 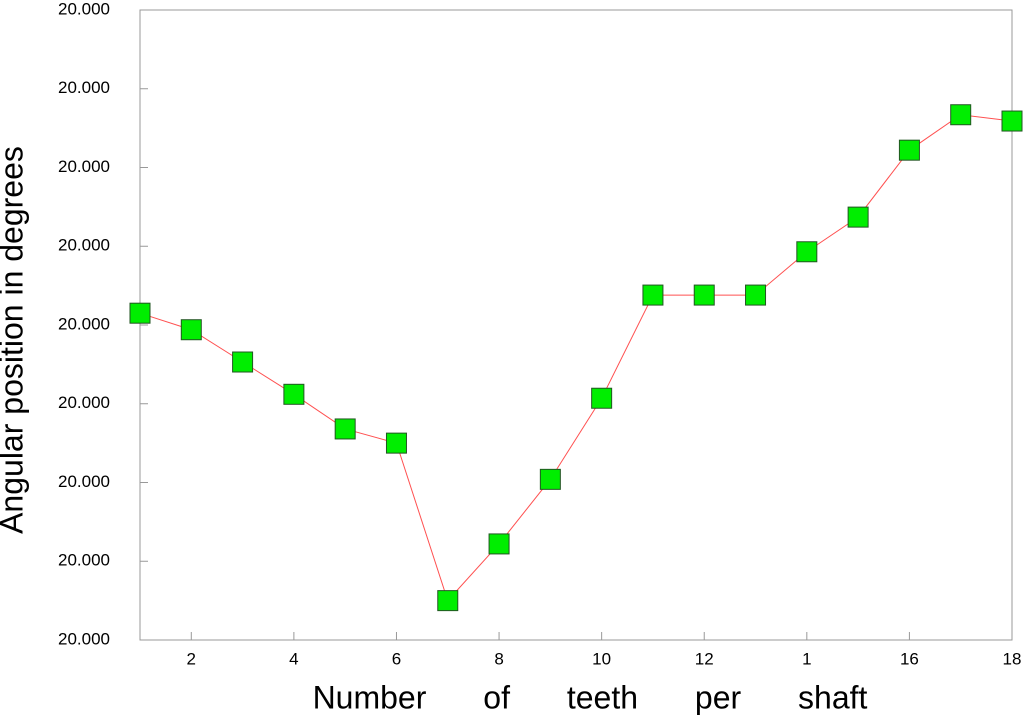 What do you see at coordinates (191, 658) in the screenshot?
I see `x-tick-label: 2` at bounding box center [191, 658].